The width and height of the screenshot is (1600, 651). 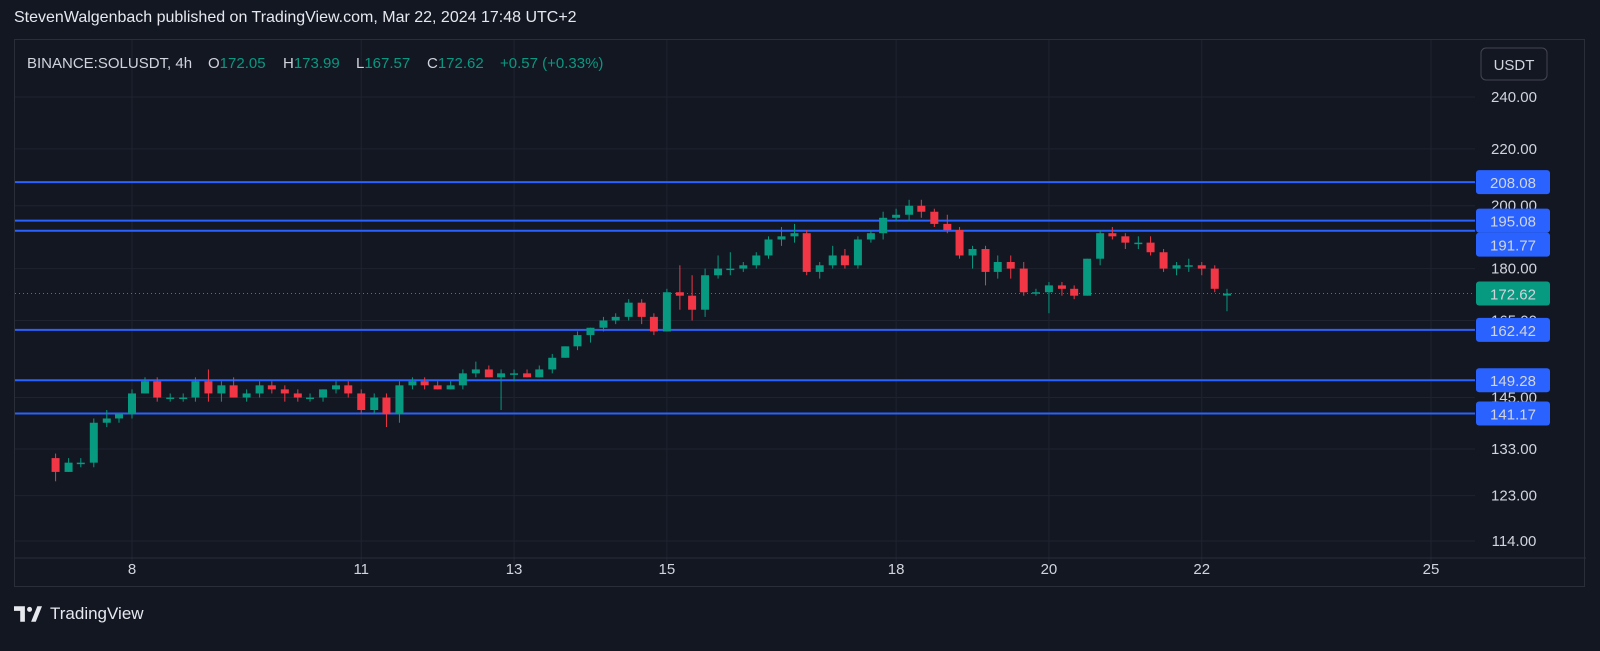 What do you see at coordinates (1514, 449) in the screenshot?
I see `y-tick-label: 133.00` at bounding box center [1514, 449].